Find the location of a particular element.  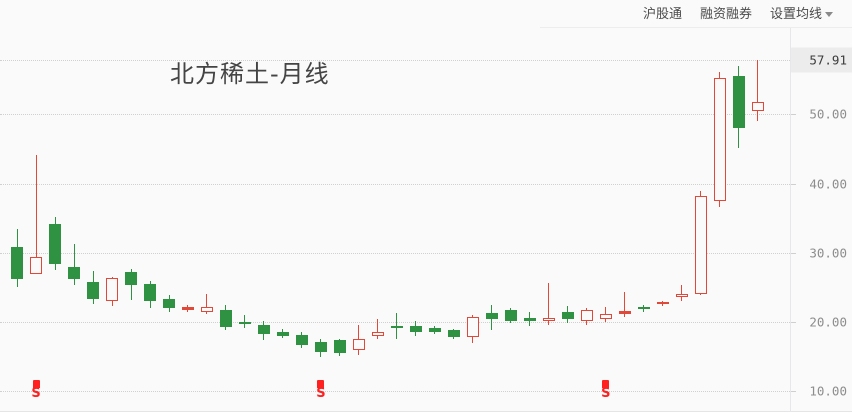

y-axis-label: 10.00 is located at coordinates (828, 391).